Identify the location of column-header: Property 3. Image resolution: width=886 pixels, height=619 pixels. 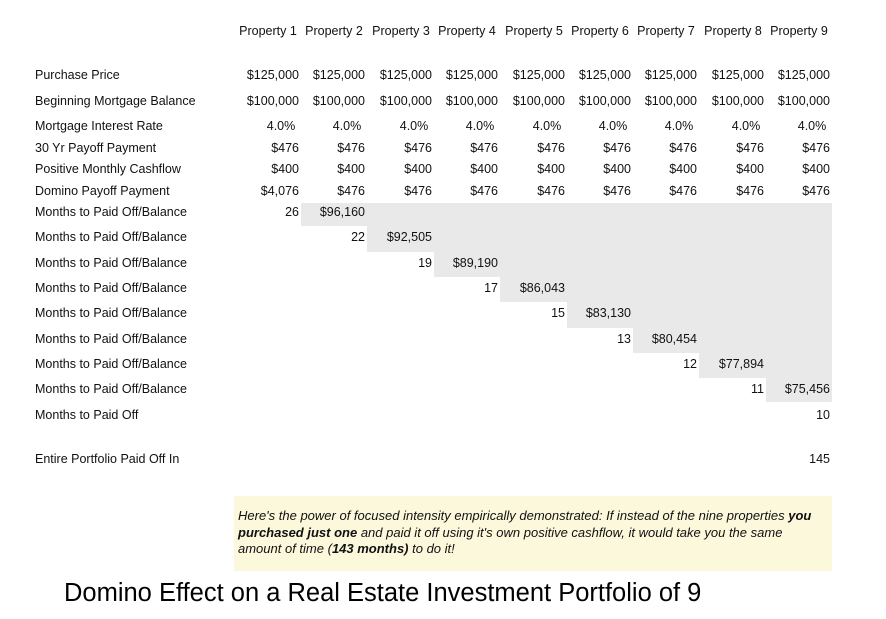
(401, 31).